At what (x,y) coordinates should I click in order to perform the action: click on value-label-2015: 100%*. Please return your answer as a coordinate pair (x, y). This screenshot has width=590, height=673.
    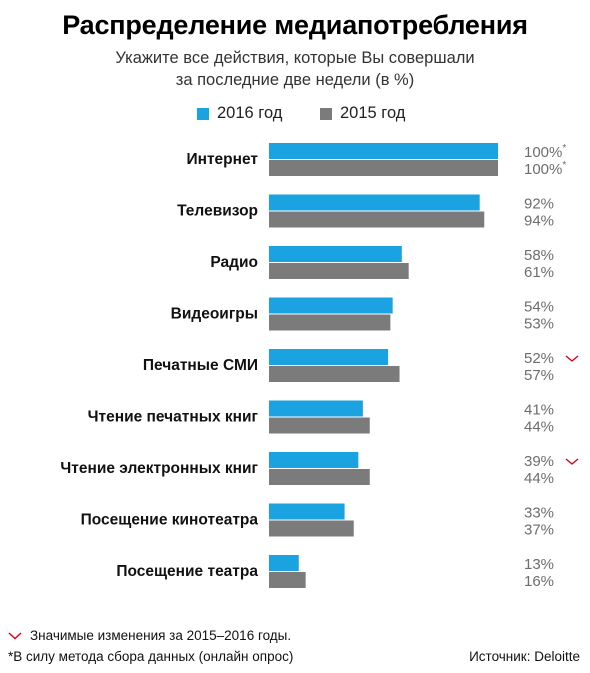
    Looking at the image, I should click on (545, 169).